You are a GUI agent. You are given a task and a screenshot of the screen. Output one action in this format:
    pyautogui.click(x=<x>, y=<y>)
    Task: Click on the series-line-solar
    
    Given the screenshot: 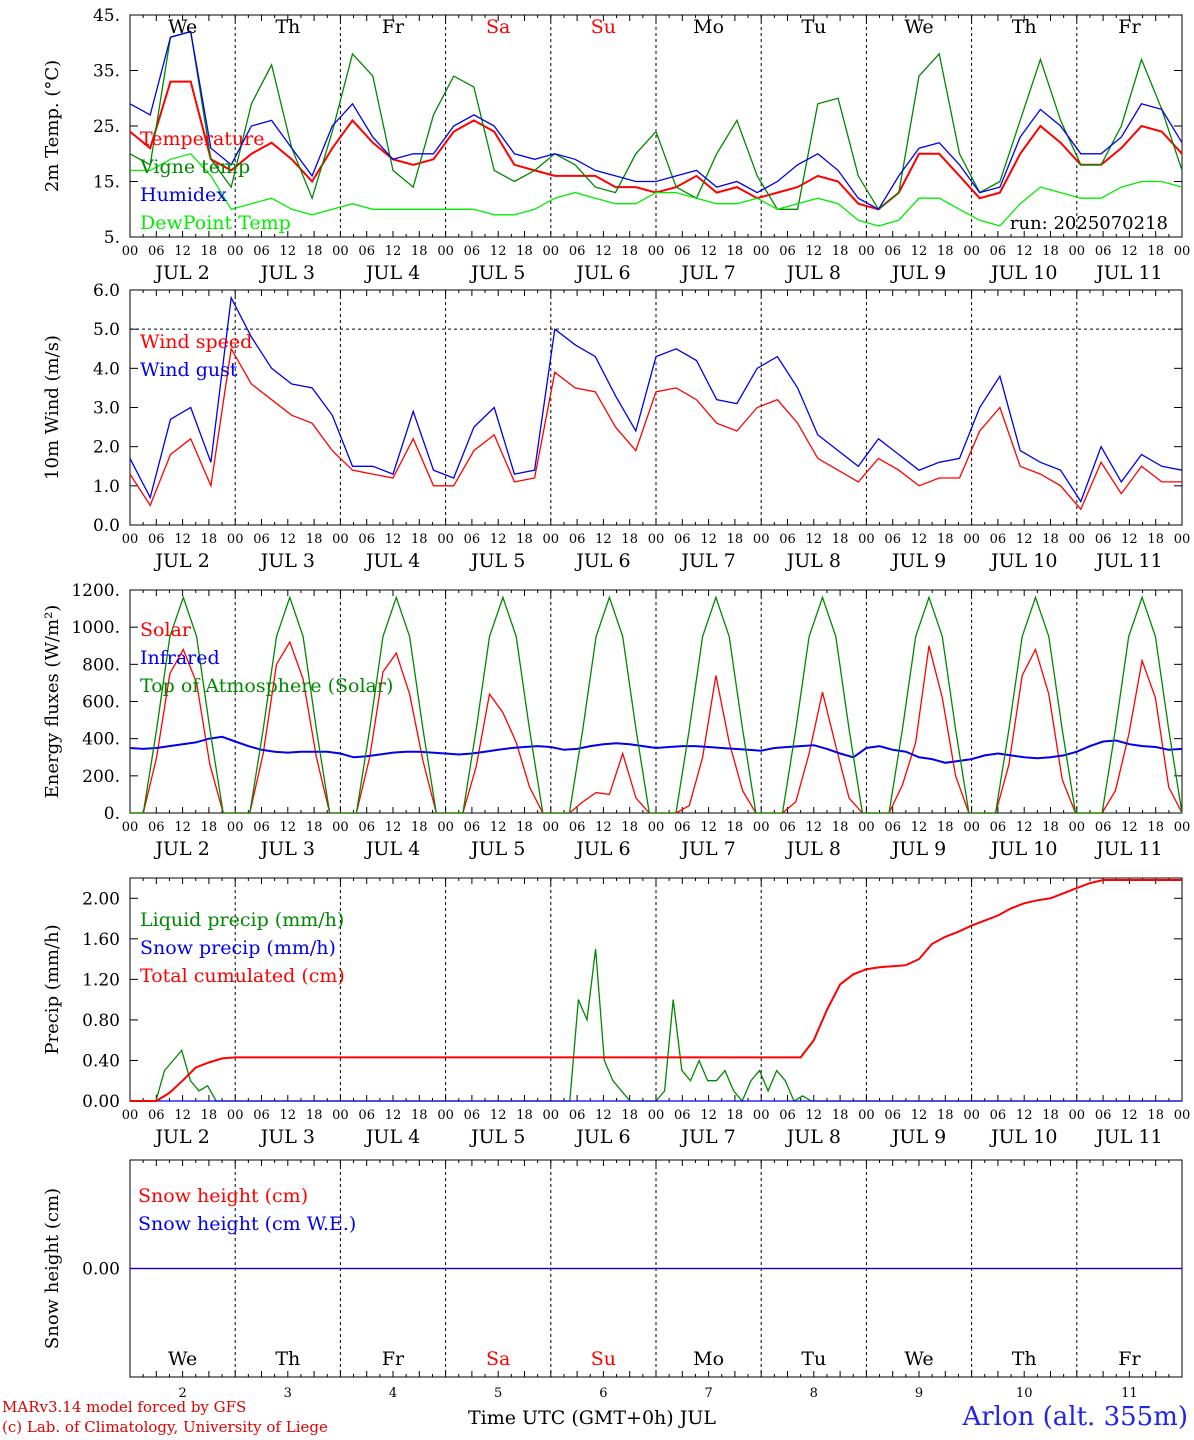 What is the action you would take?
    pyautogui.click(x=656, y=727)
    